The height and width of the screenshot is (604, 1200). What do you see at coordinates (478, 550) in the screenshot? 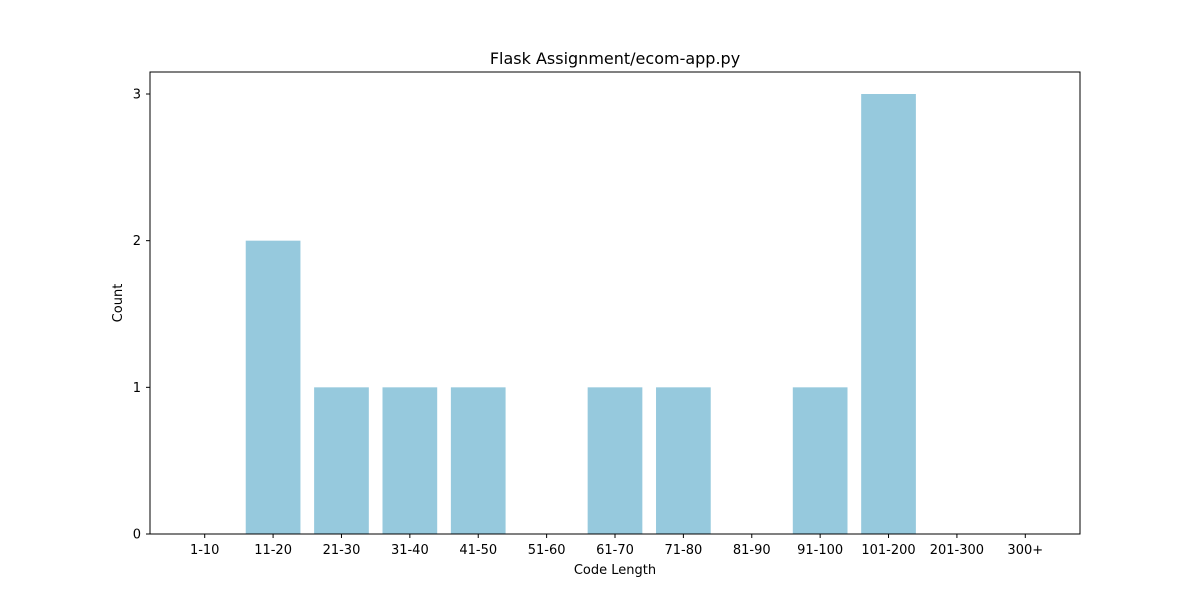
I see `x-tick-label: 41-50` at bounding box center [478, 550].